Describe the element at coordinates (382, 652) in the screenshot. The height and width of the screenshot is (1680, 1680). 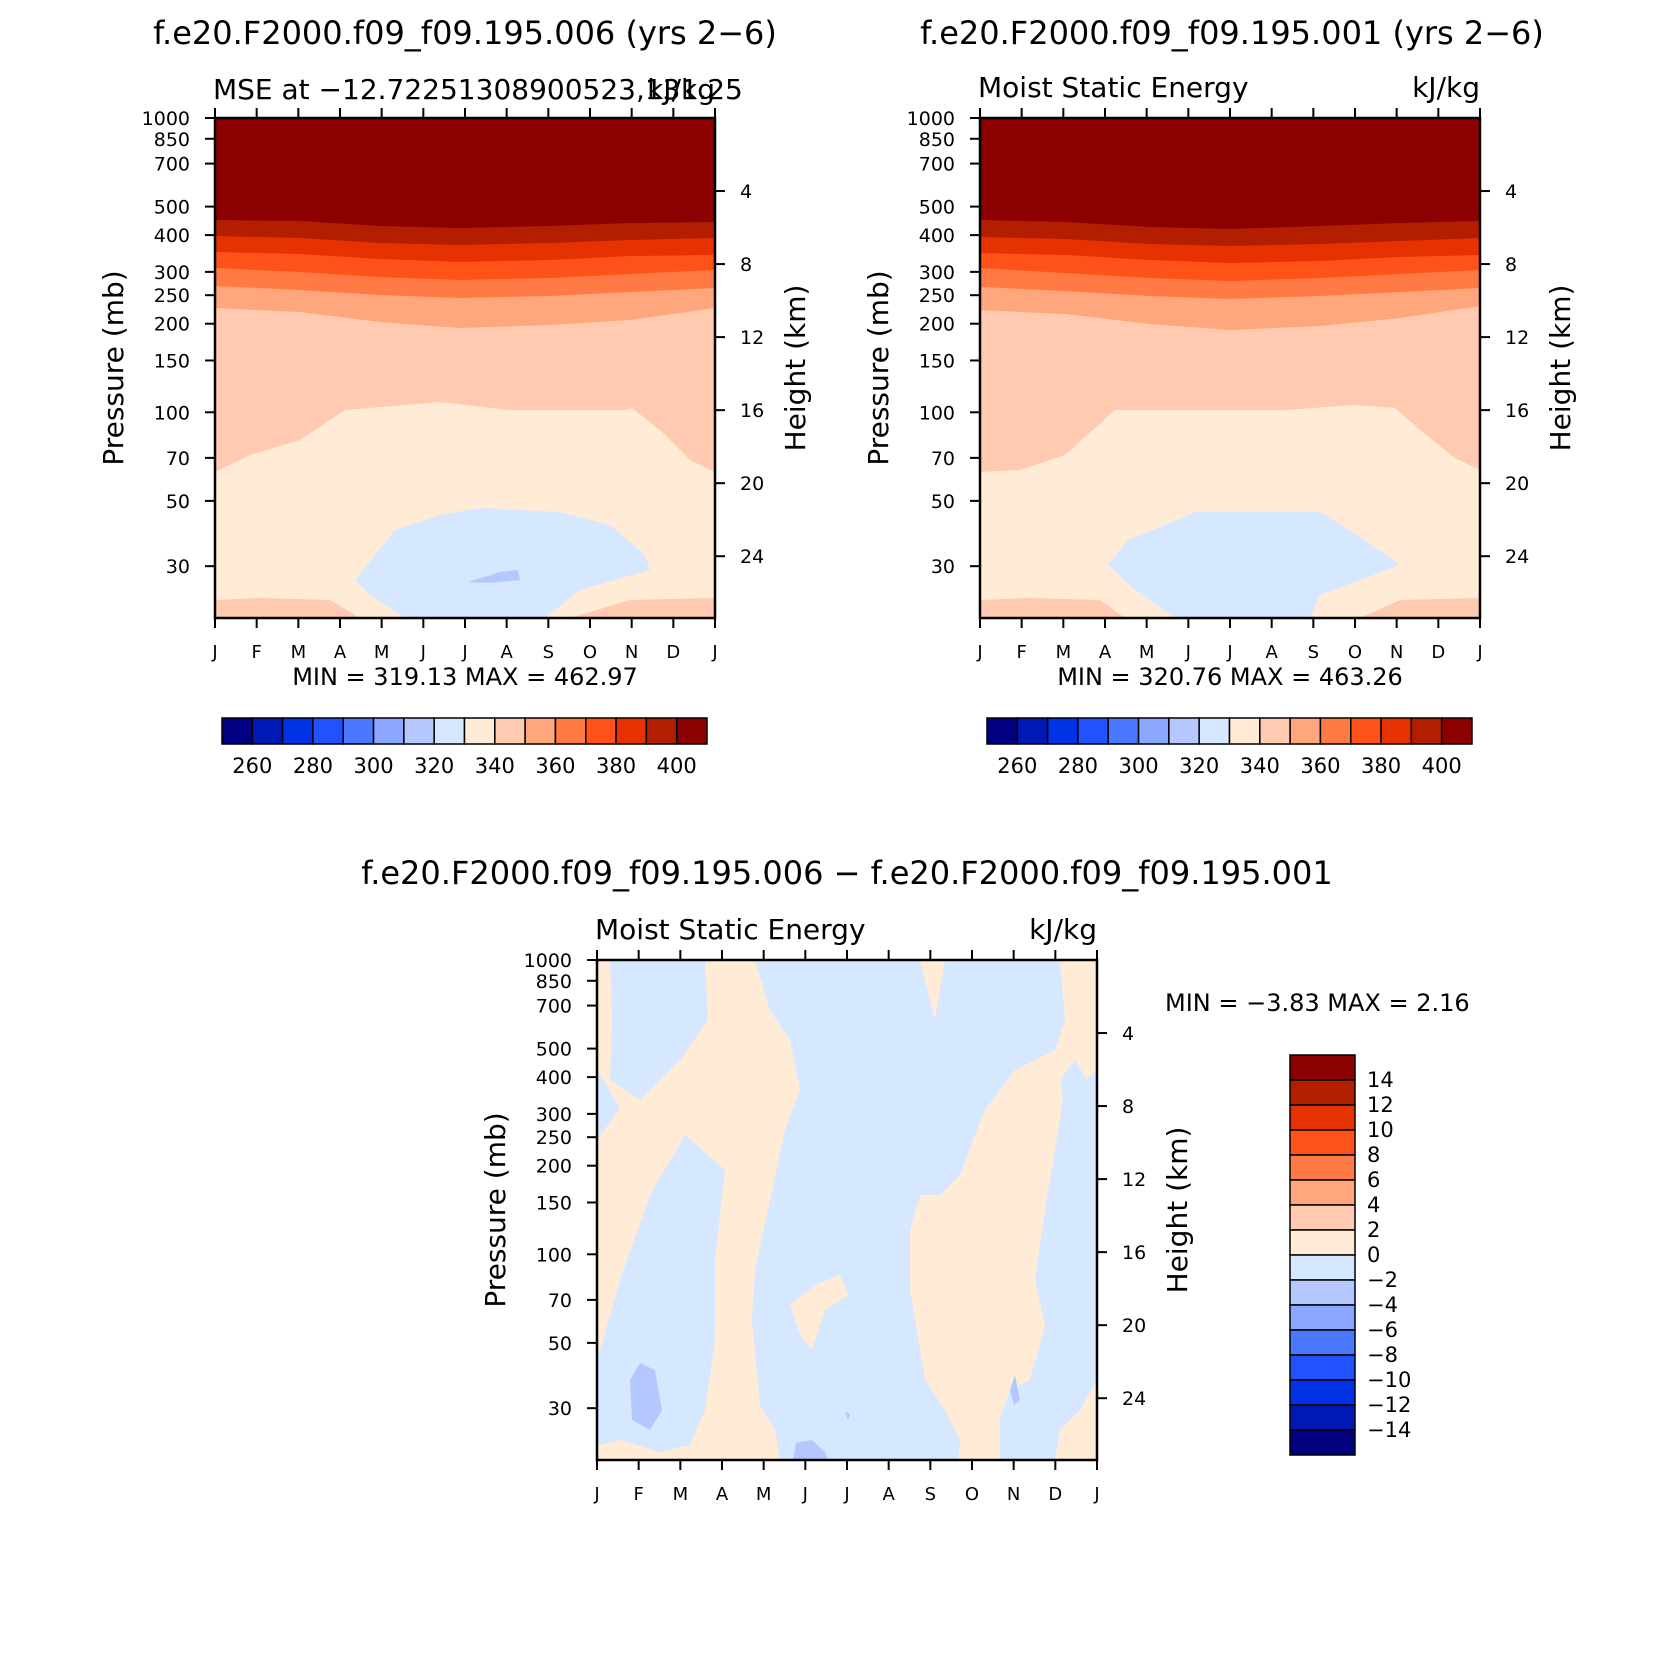
I see `x-tick-label: M` at that location.